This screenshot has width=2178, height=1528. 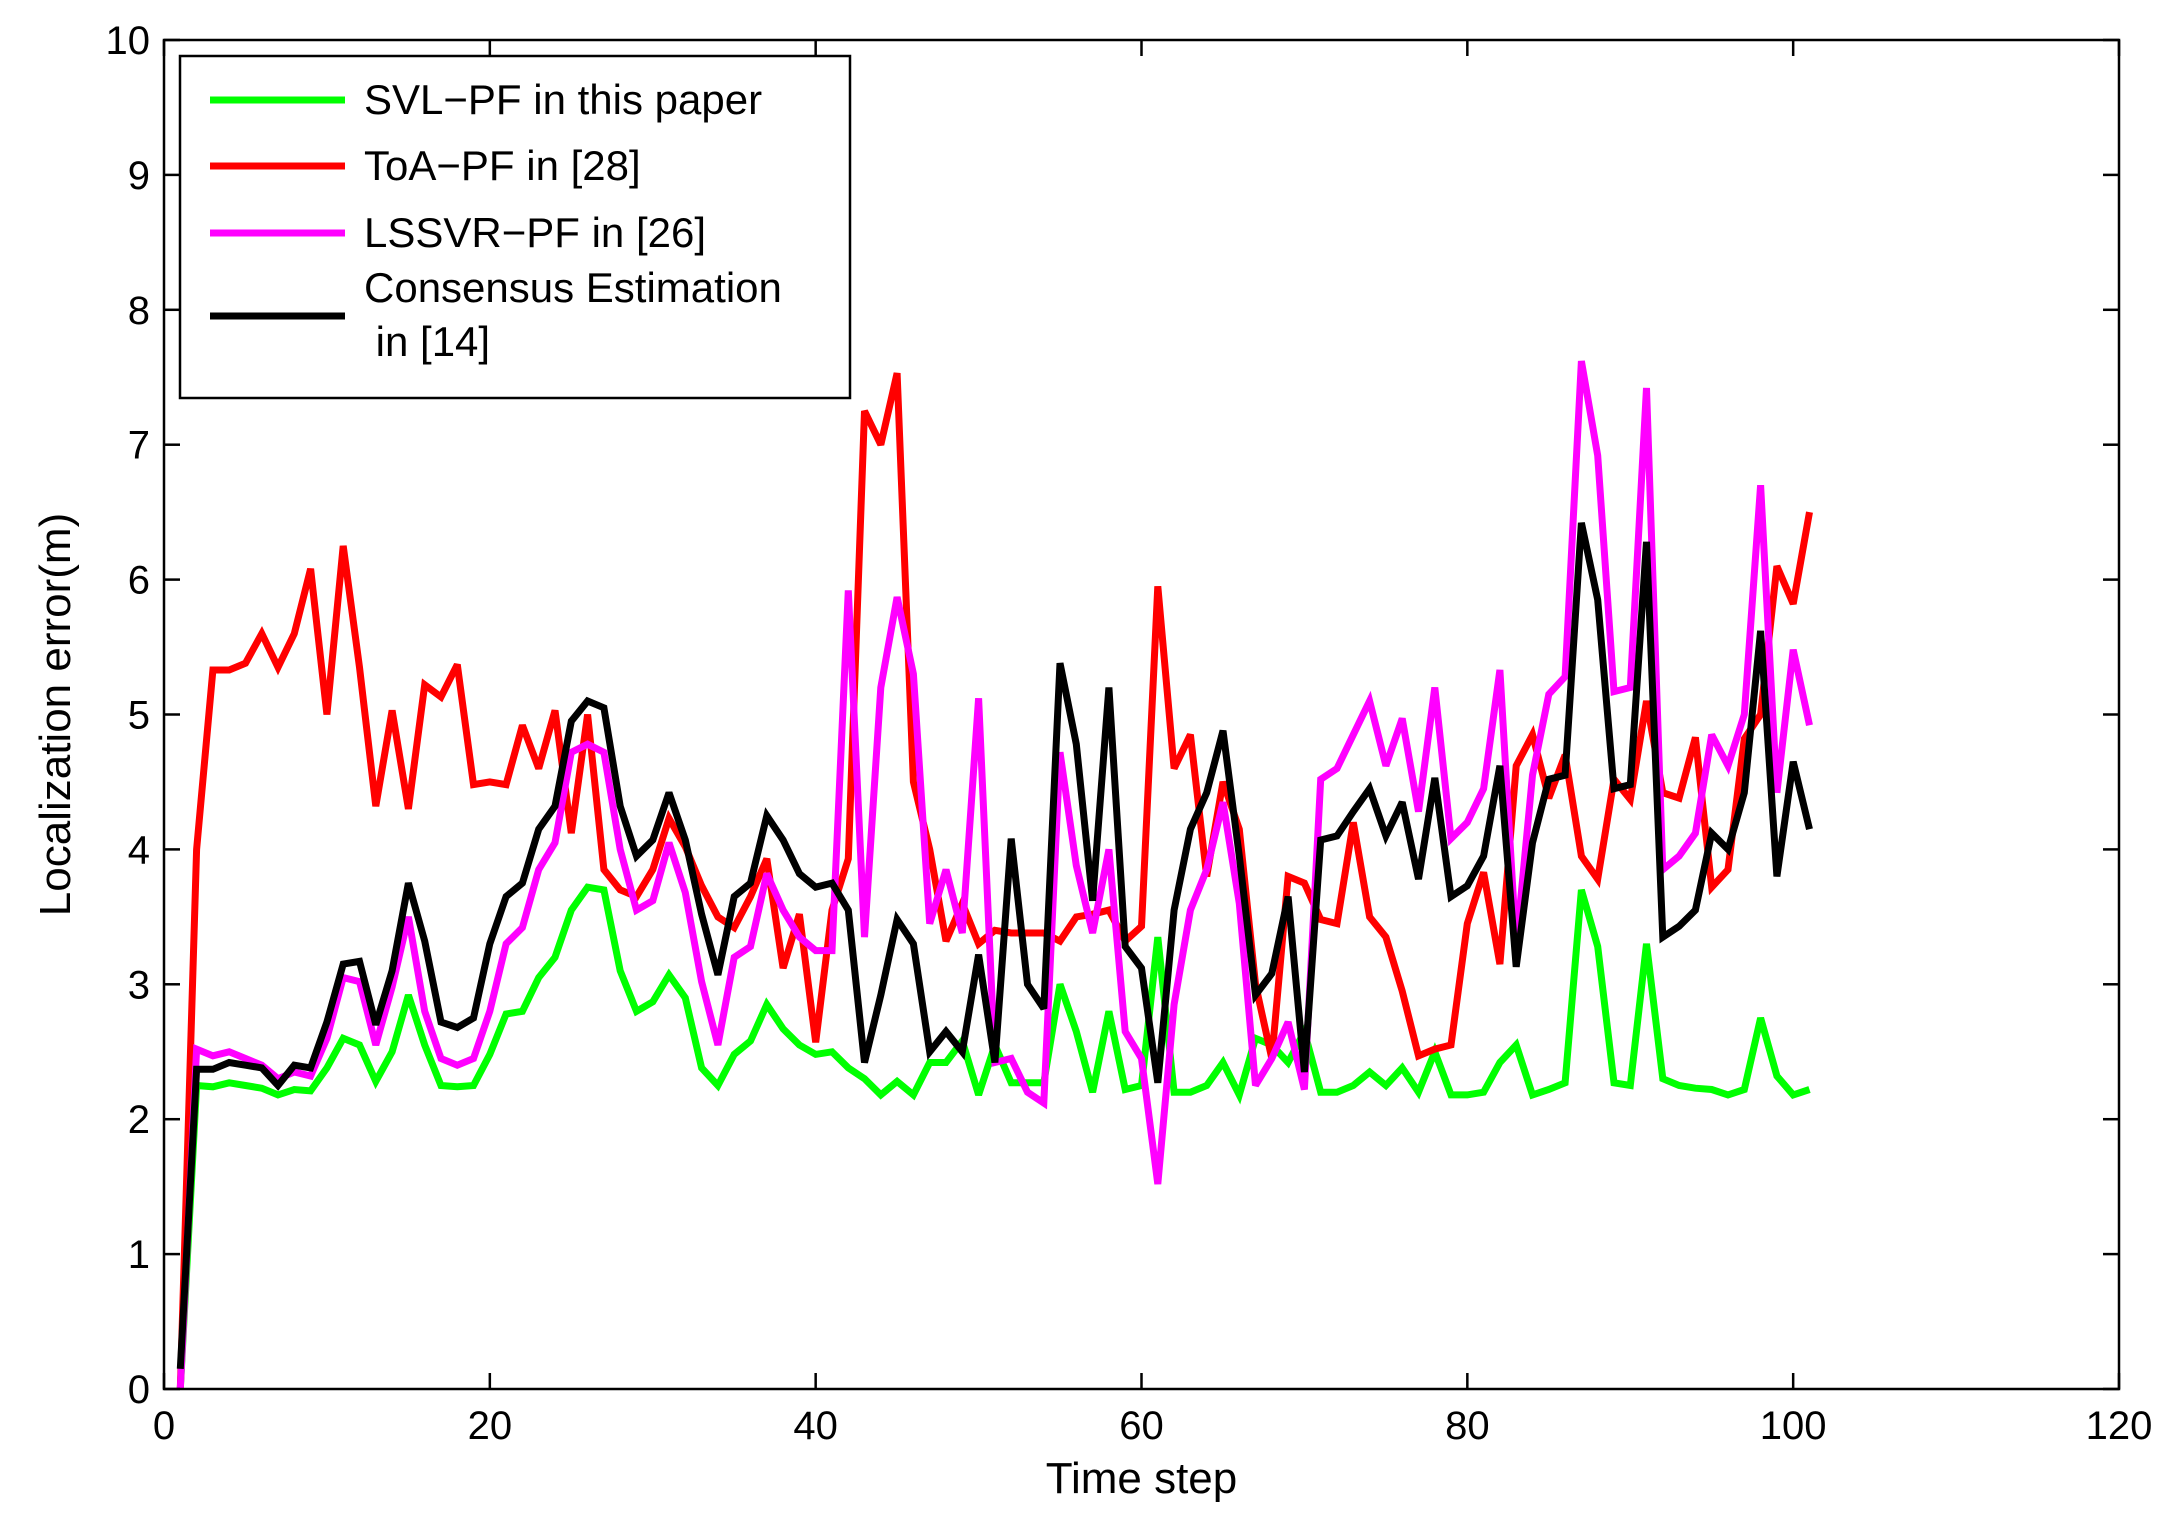 I want to click on x-tick-label: 80, so click(x=1467, y=1426).